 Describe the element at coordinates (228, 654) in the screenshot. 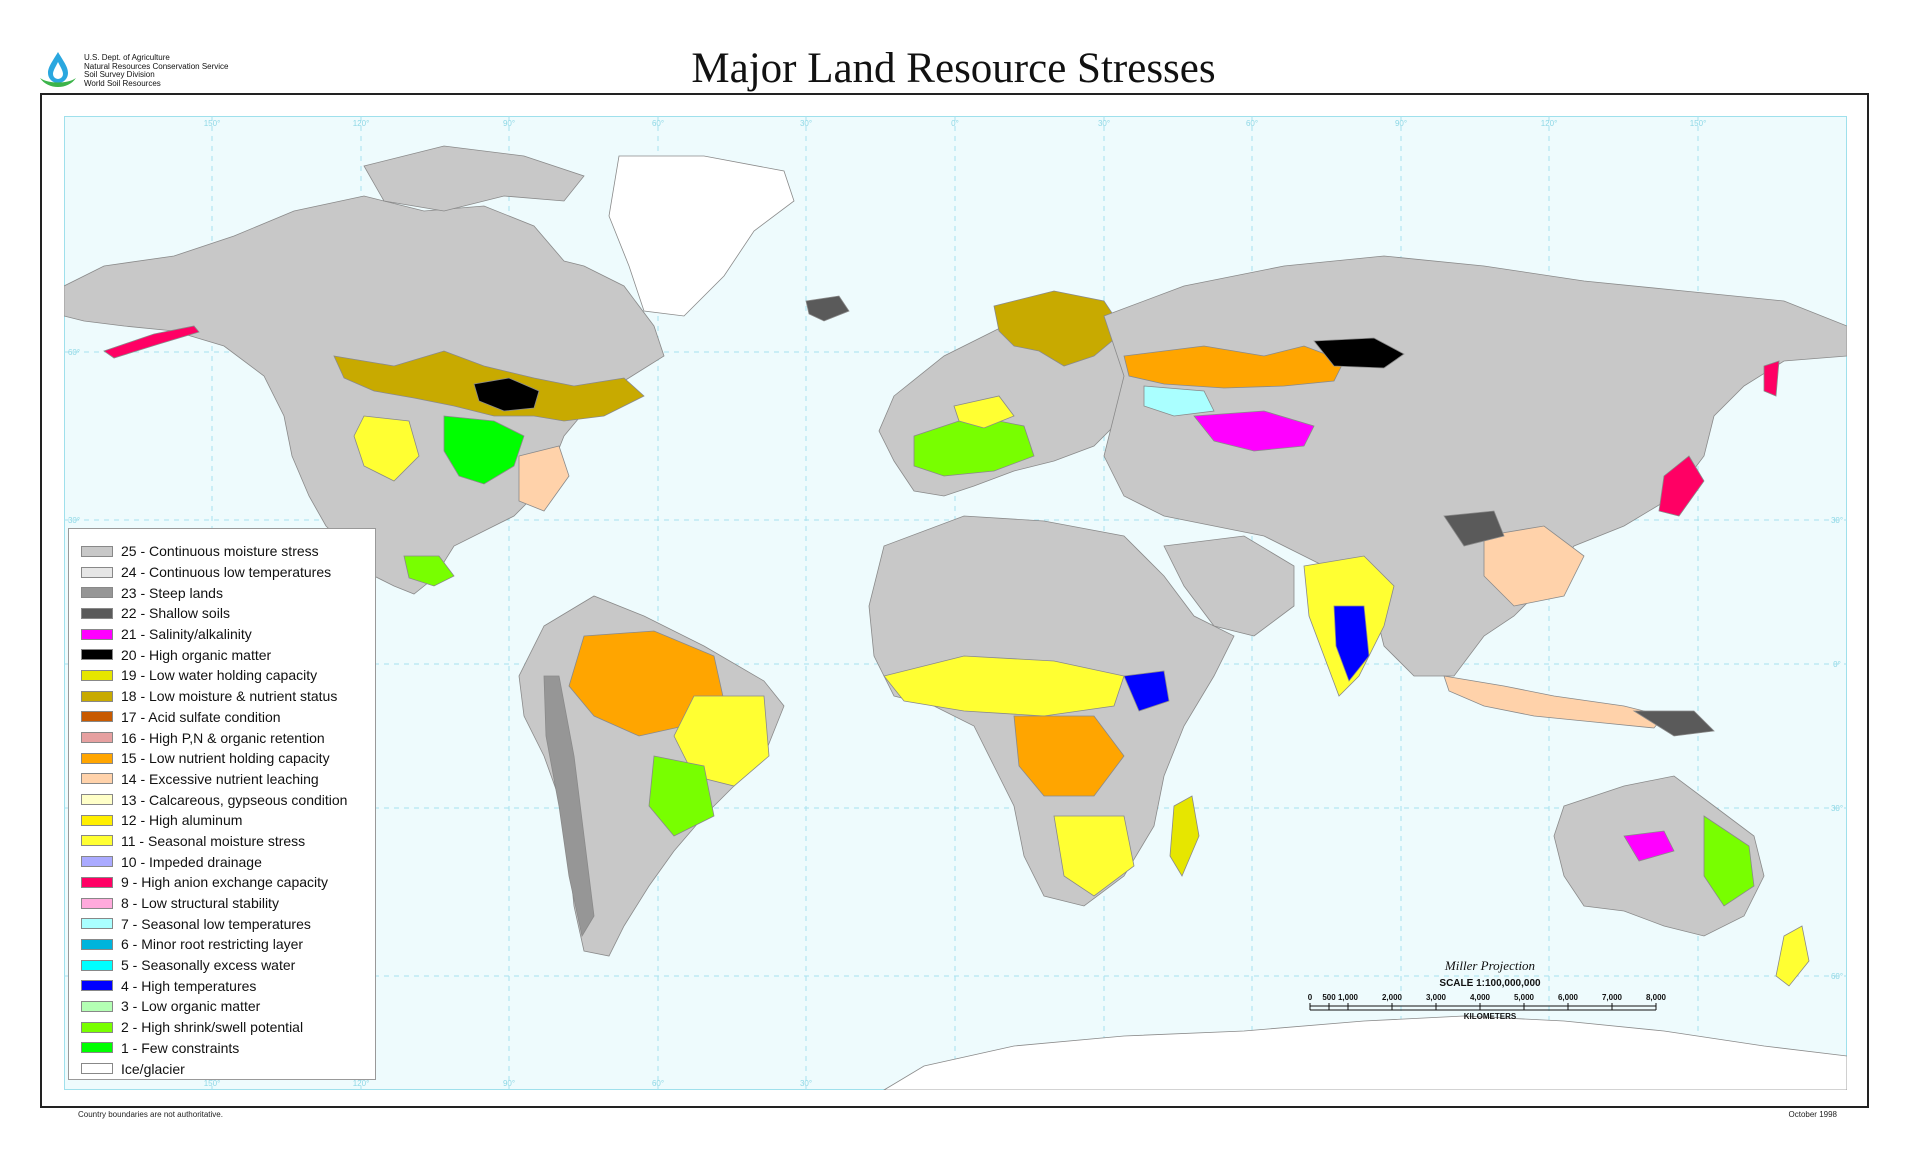

I see `legend-item: 20 - High organic matter` at that location.